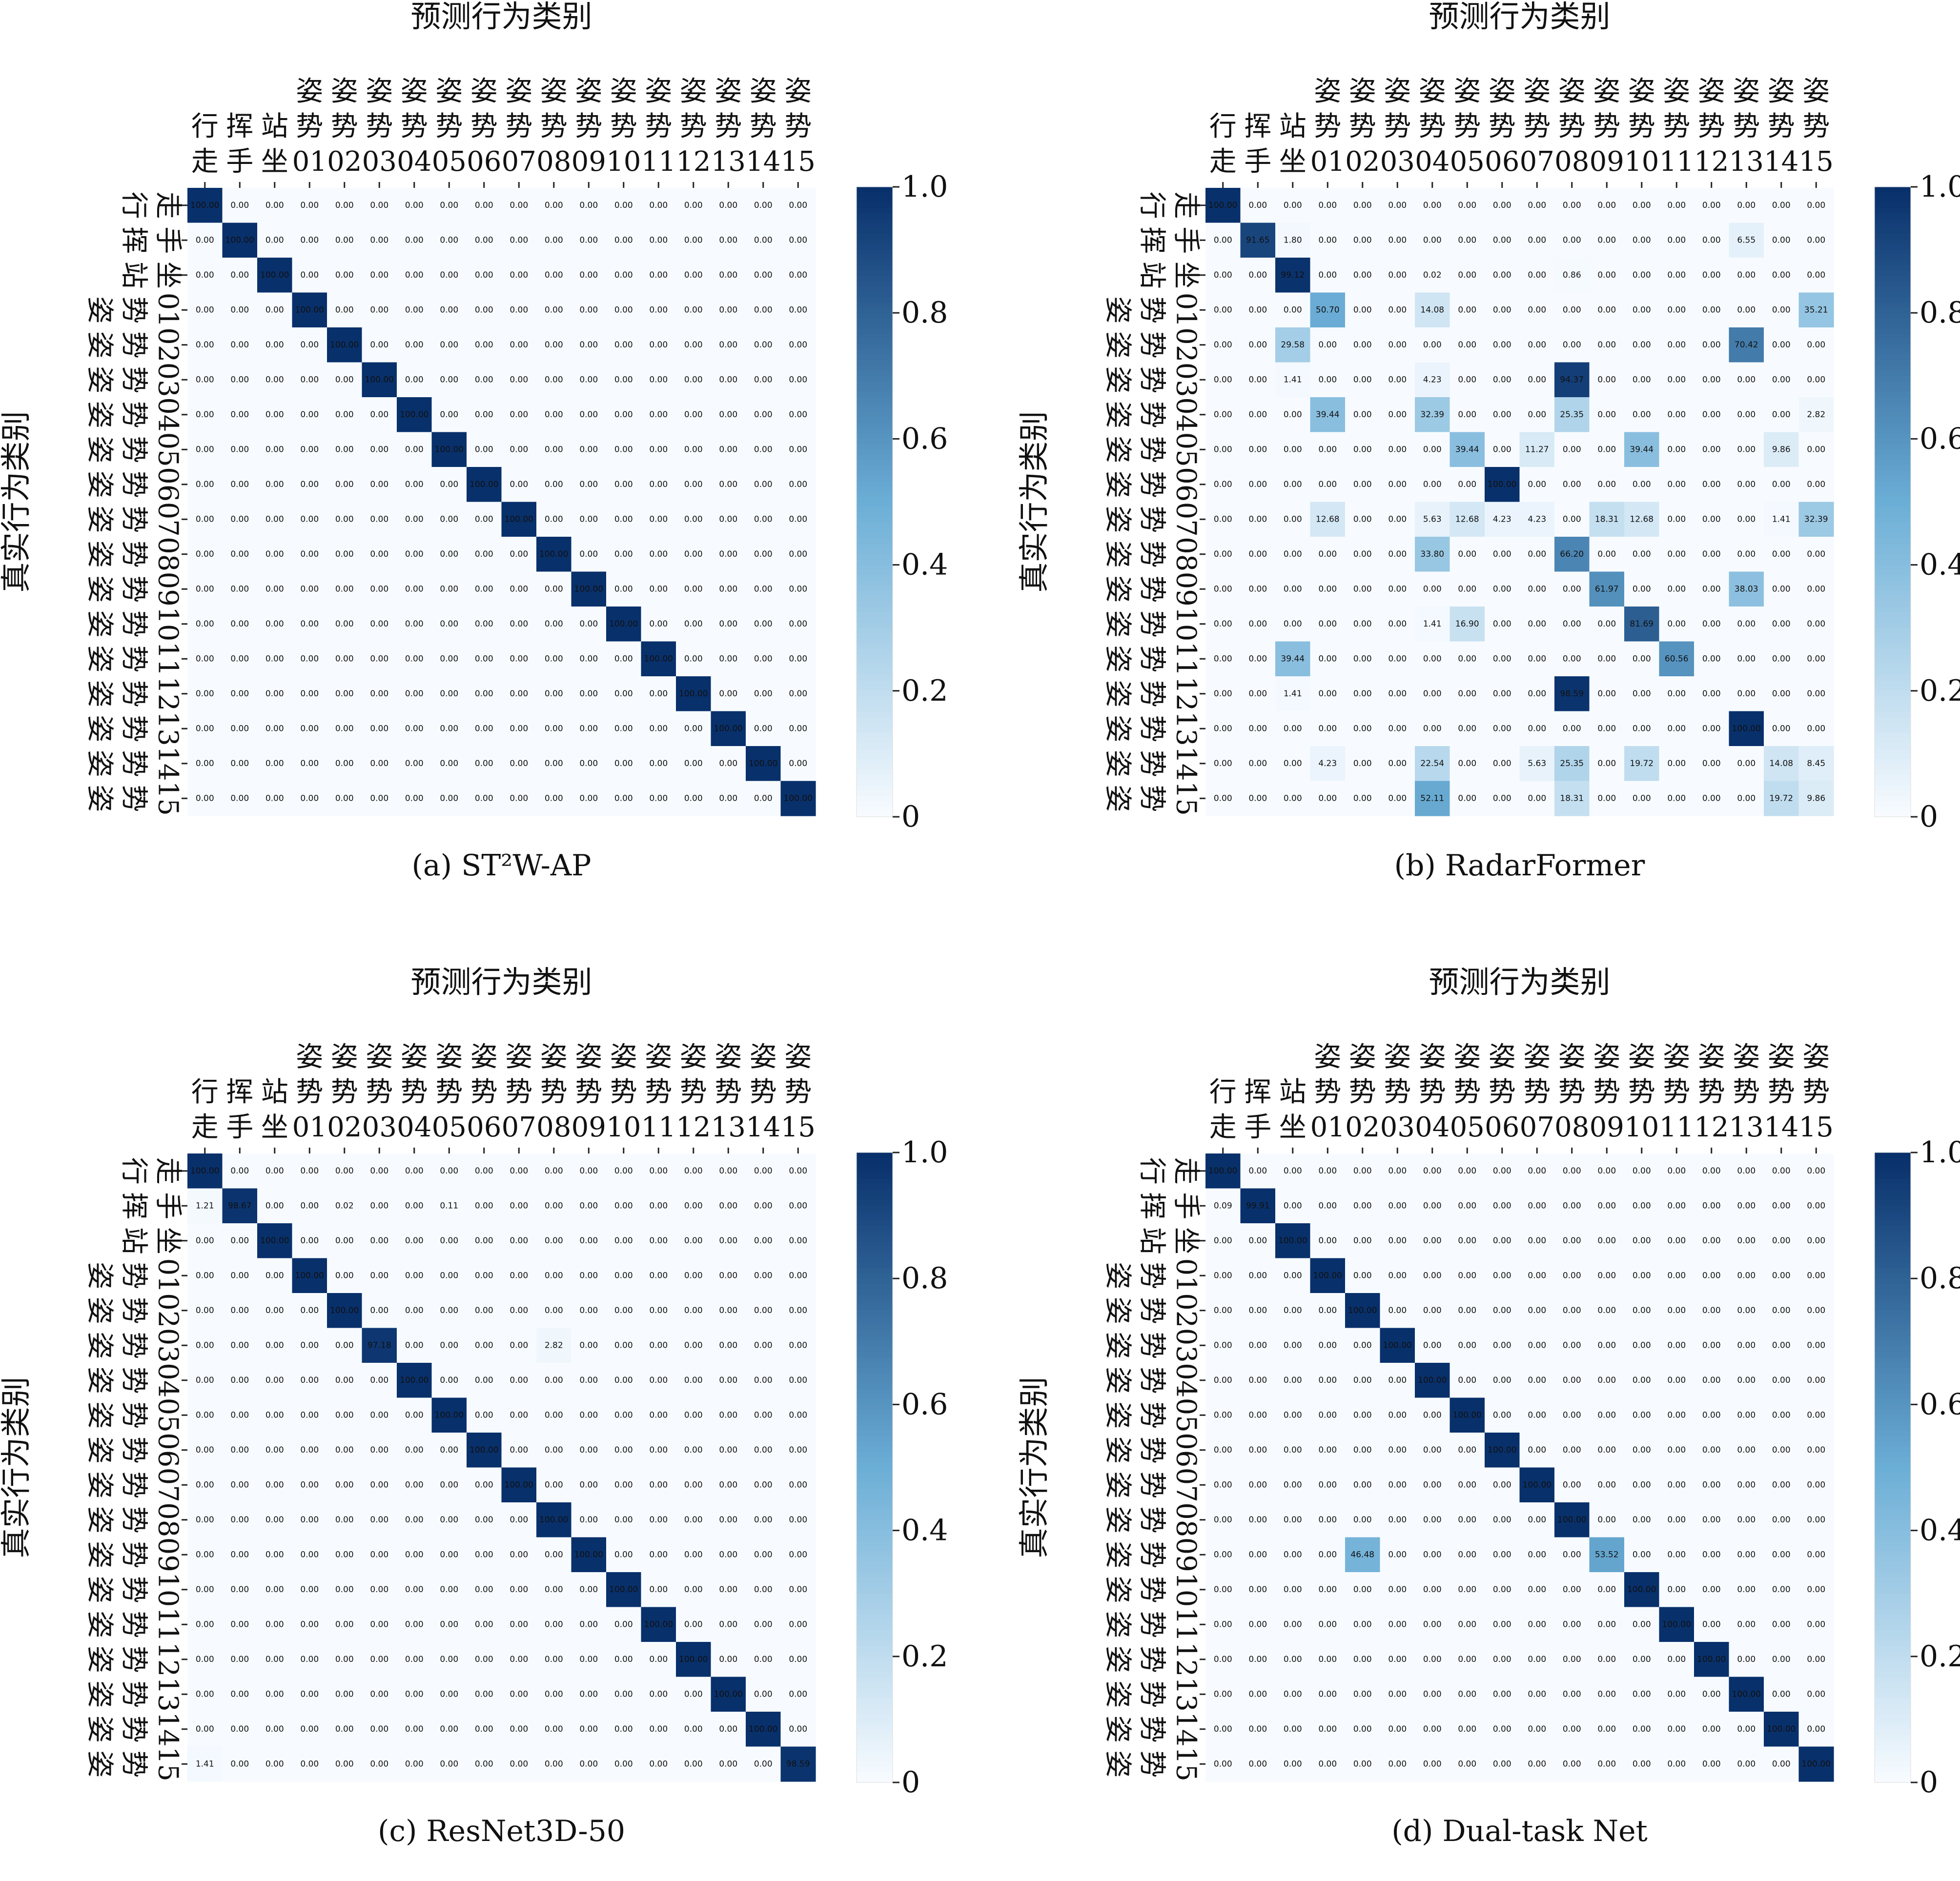  I want to click on x-tick-label: 挥, so click(1257, 1092).